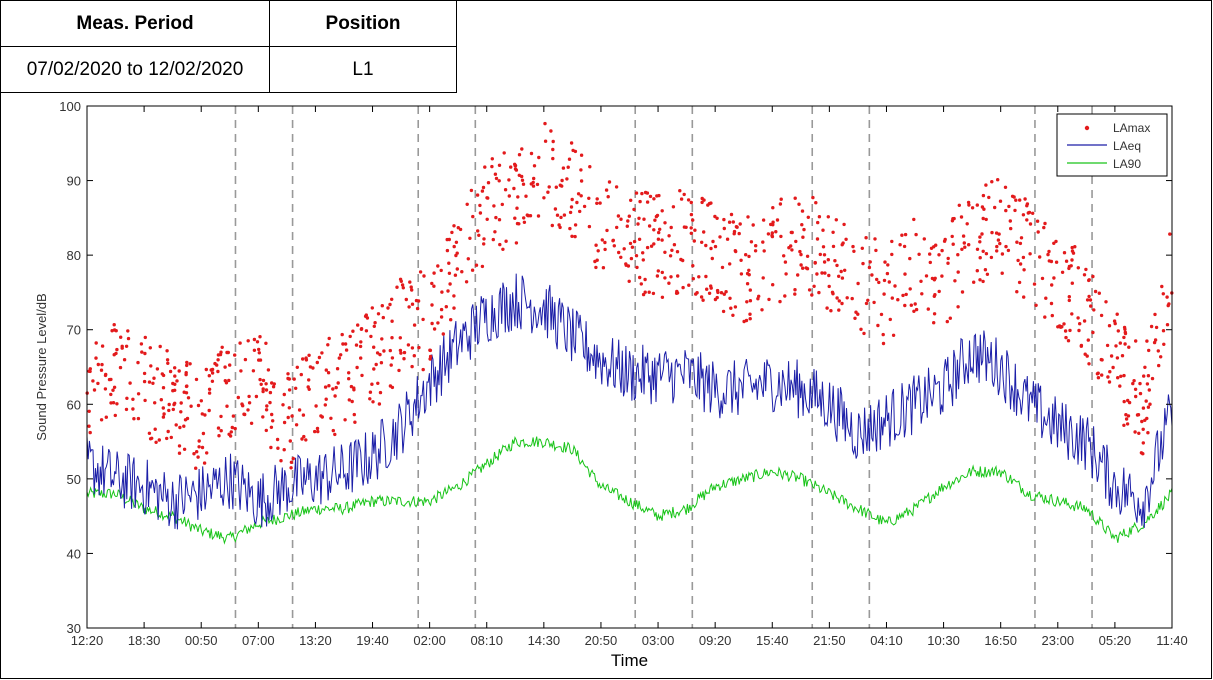 The image size is (1213, 680). Describe the element at coordinates (135, 23) in the screenshot. I see `period-heading: Meas. Period` at that location.